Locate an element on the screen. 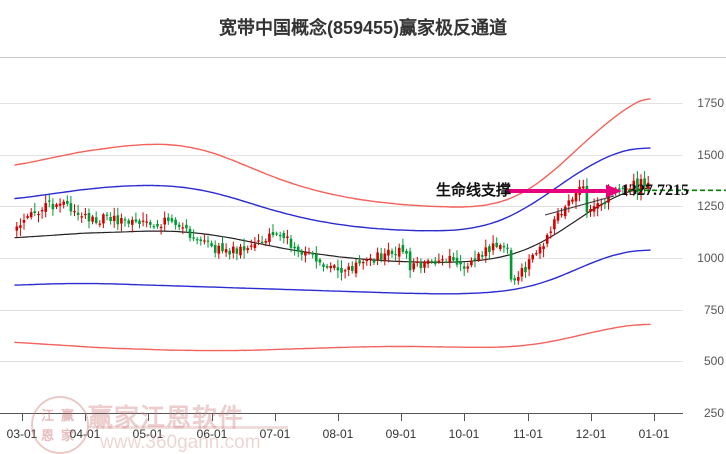 This screenshot has height=454, width=726. x-axis-tick-label: 09-01 is located at coordinates (401, 434).